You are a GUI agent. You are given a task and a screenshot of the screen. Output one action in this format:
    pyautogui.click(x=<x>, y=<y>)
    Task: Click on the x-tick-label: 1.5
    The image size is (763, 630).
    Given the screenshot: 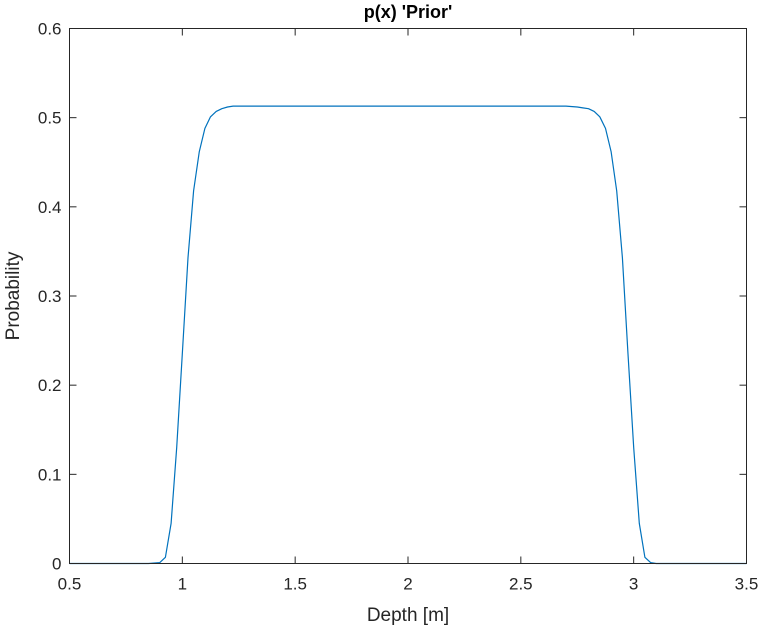 What is the action you would take?
    pyautogui.click(x=295, y=584)
    